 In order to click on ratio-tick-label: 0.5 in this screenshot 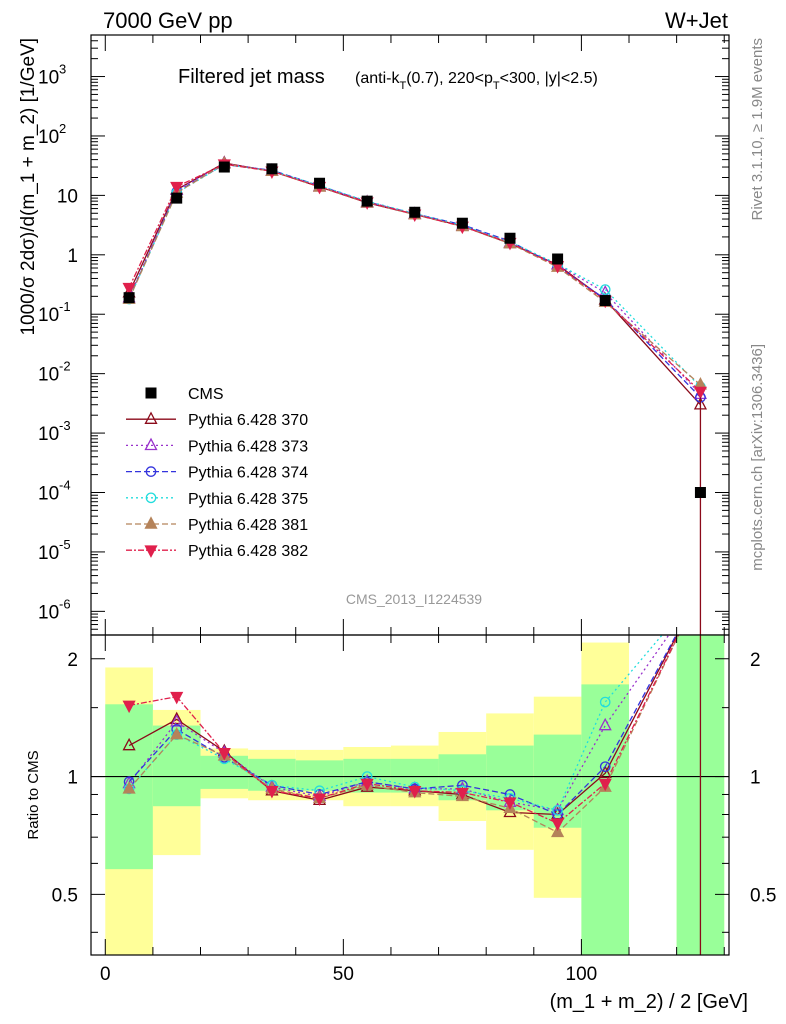, I will do `click(65, 895)`.